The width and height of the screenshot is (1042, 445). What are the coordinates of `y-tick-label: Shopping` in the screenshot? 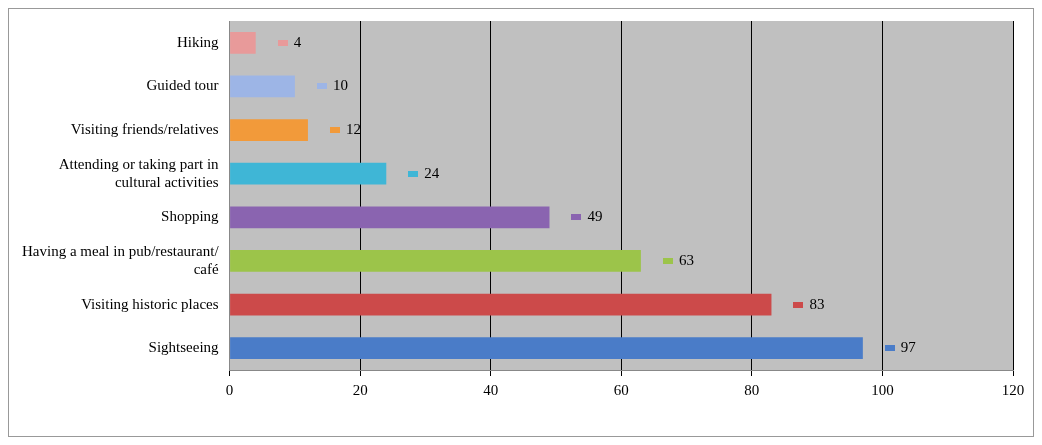 It's located at (190, 216).